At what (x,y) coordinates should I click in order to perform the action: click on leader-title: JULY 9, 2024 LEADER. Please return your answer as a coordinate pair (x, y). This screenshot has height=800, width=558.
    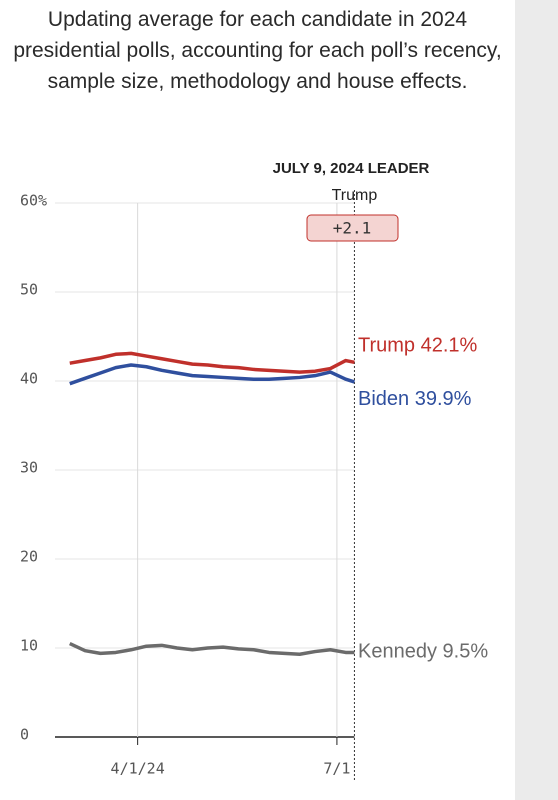
    Looking at the image, I should click on (351, 168).